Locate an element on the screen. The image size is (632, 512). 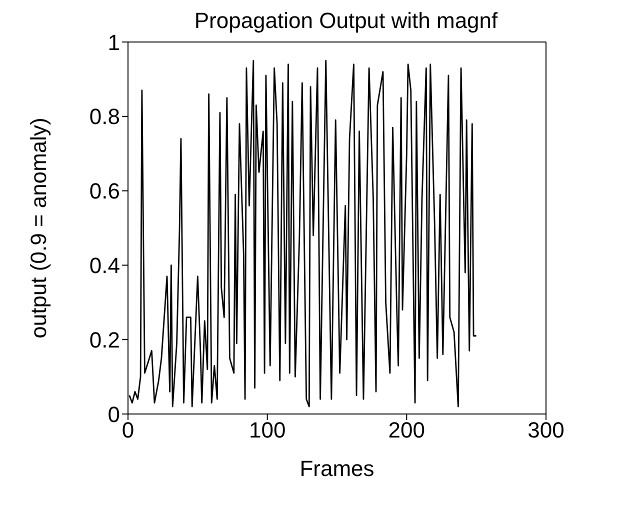
y-tick-label: 0.4 is located at coordinates (104, 265).